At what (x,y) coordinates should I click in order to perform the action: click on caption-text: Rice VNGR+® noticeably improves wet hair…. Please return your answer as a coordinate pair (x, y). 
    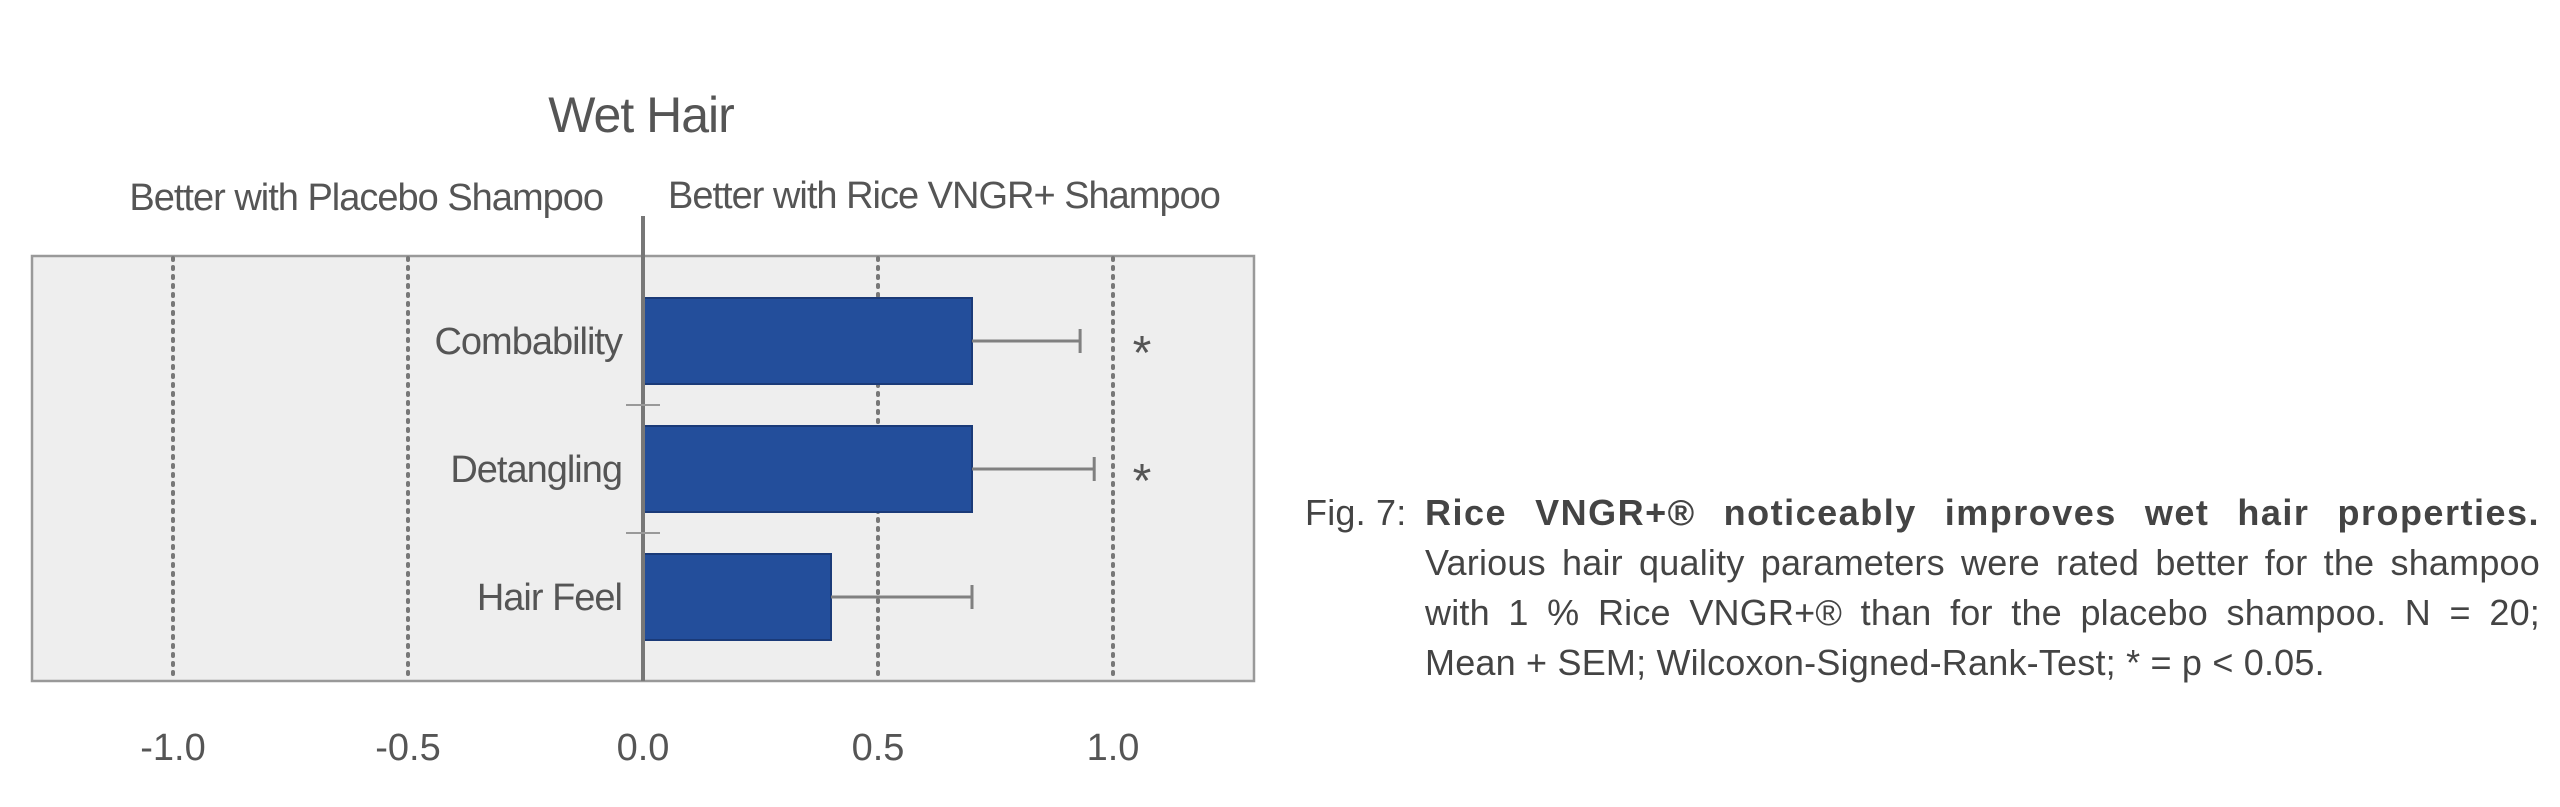
    Looking at the image, I should click on (1982, 588).